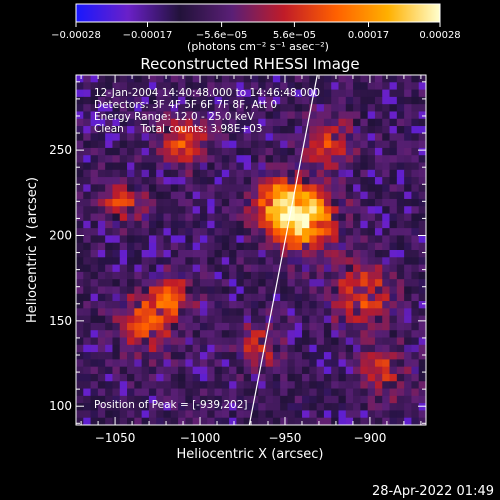 This screenshot has width=500, height=500. What do you see at coordinates (250, 454) in the screenshot?
I see `x-axis-label: Heliocentric X (arcsec)` at bounding box center [250, 454].